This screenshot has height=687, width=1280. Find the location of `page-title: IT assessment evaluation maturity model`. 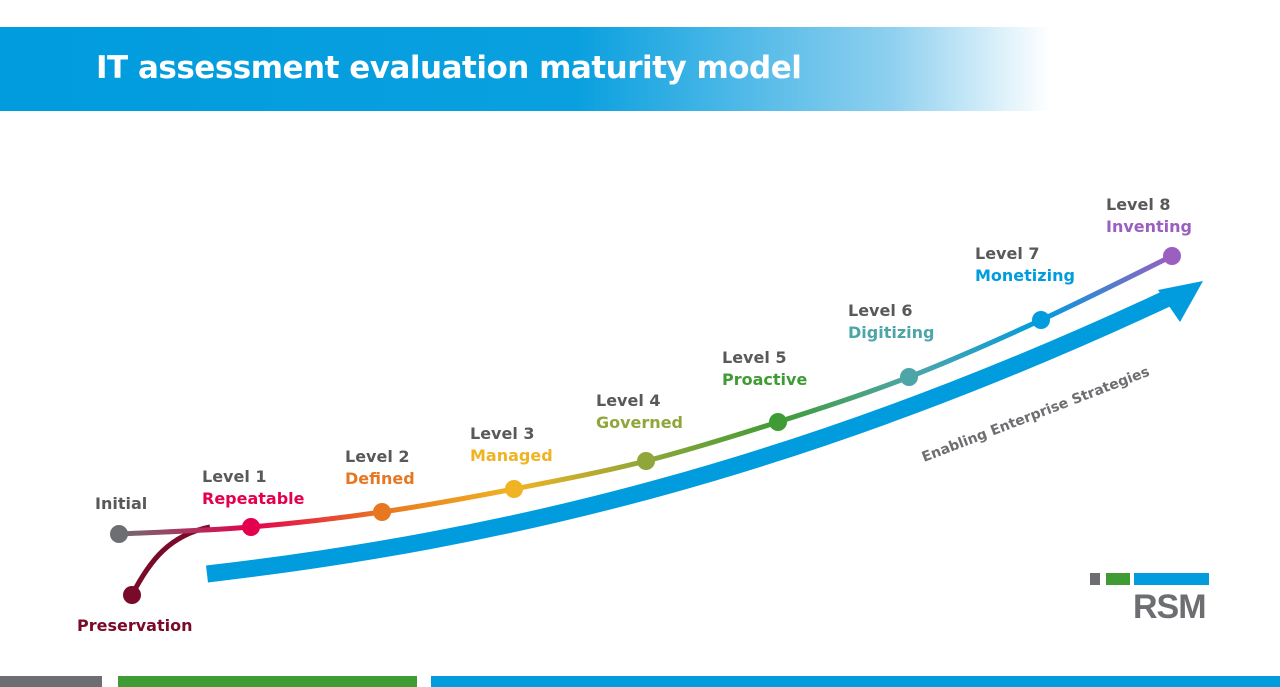

page-title: IT assessment evaluation maturity model is located at coordinates (449, 68).